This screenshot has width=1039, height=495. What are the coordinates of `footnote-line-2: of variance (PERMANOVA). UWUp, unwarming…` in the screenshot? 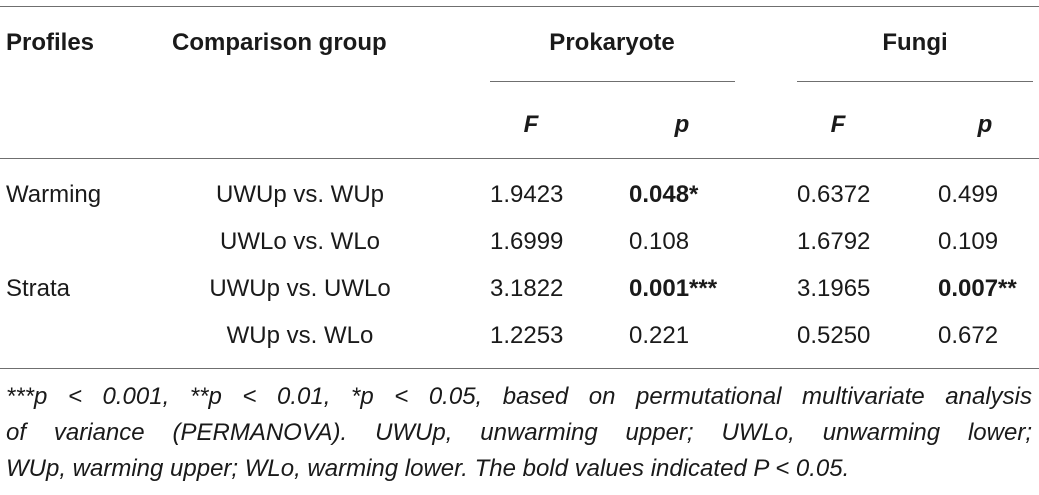 It's located at (519, 432).